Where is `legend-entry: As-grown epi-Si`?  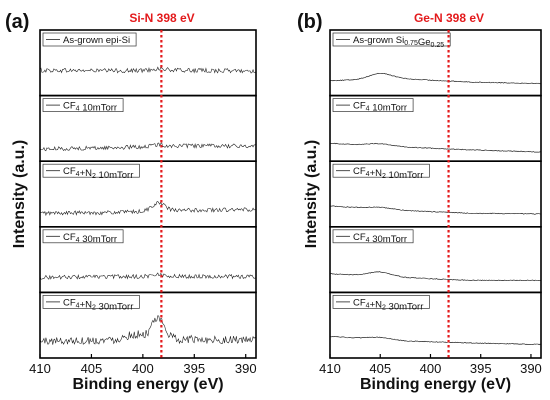 legend-entry: As-grown epi-Si is located at coordinates (96, 40).